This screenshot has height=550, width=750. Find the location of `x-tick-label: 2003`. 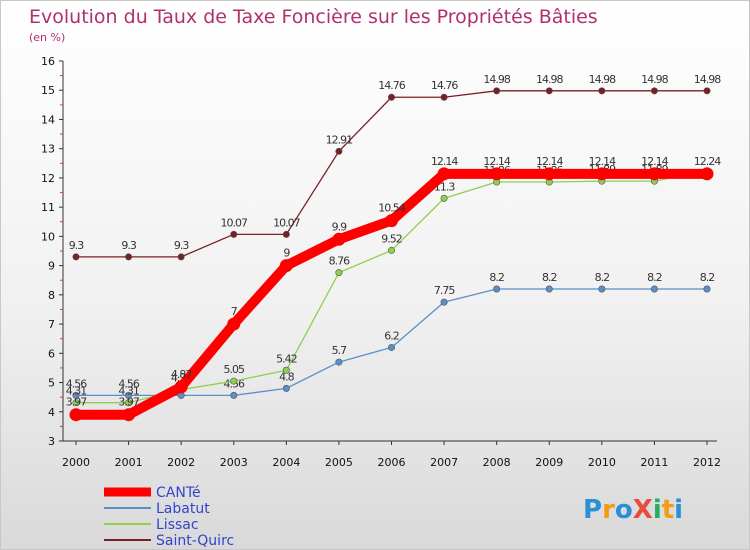

x-tick-label: 2003 is located at coordinates (234, 462).